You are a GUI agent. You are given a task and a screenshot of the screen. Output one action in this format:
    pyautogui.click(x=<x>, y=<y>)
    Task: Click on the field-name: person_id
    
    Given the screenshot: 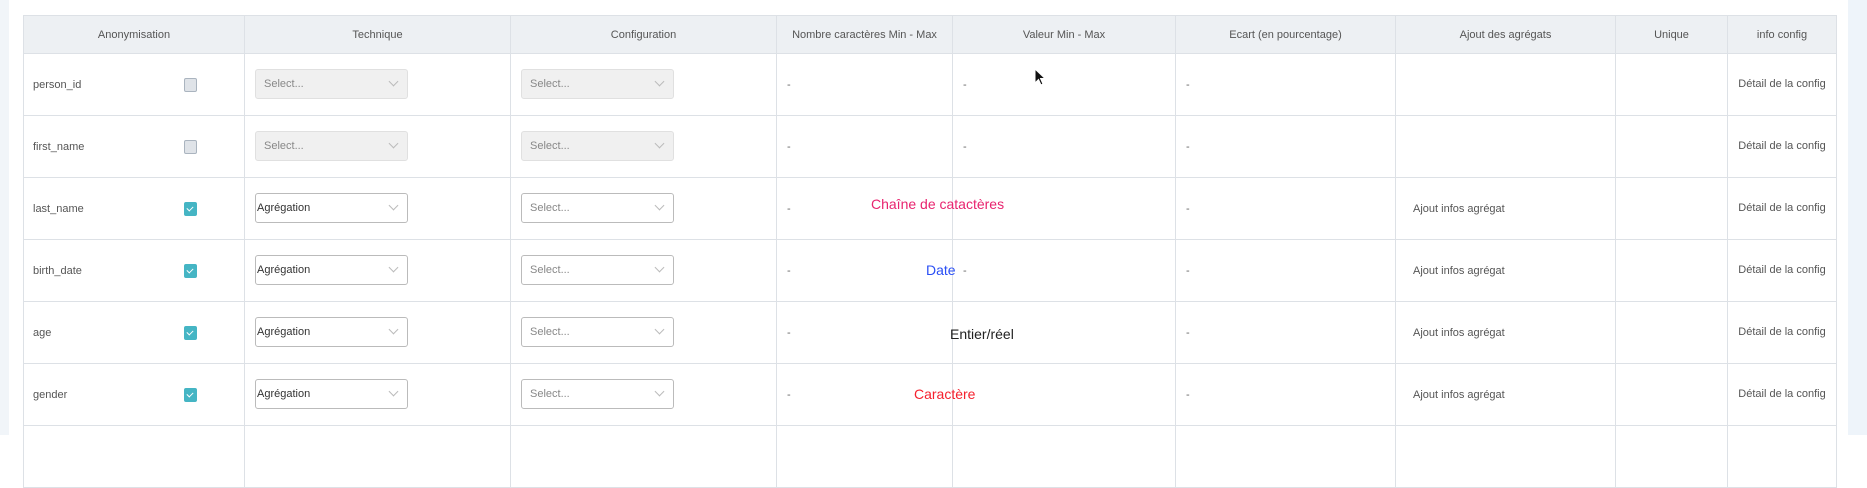 What is the action you would take?
    pyautogui.click(x=57, y=84)
    